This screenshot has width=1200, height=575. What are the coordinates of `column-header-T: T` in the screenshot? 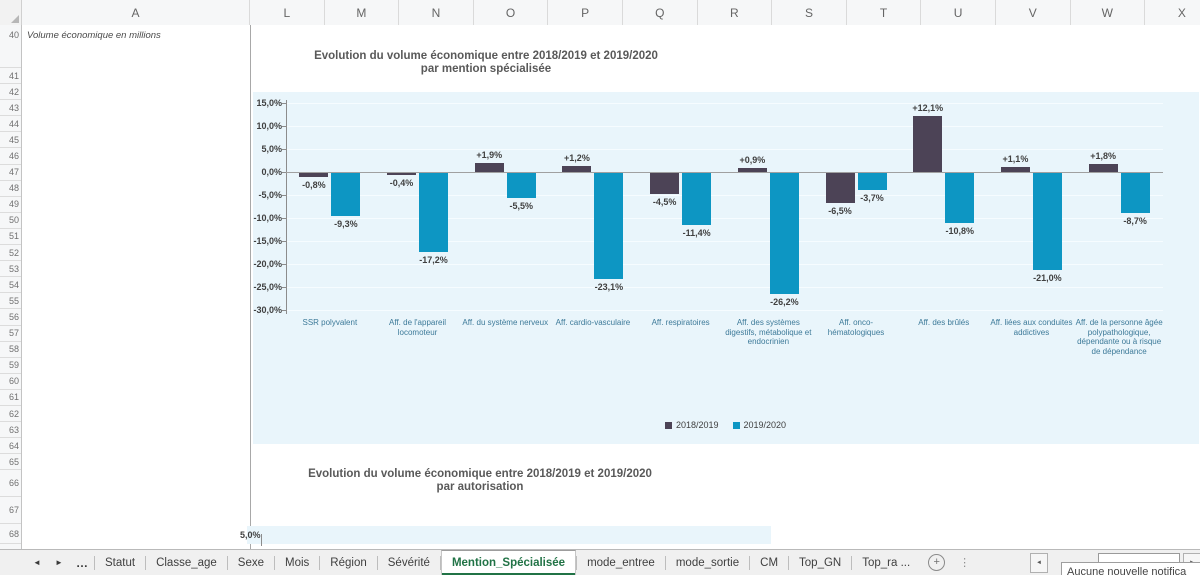 It's located at (884, 12).